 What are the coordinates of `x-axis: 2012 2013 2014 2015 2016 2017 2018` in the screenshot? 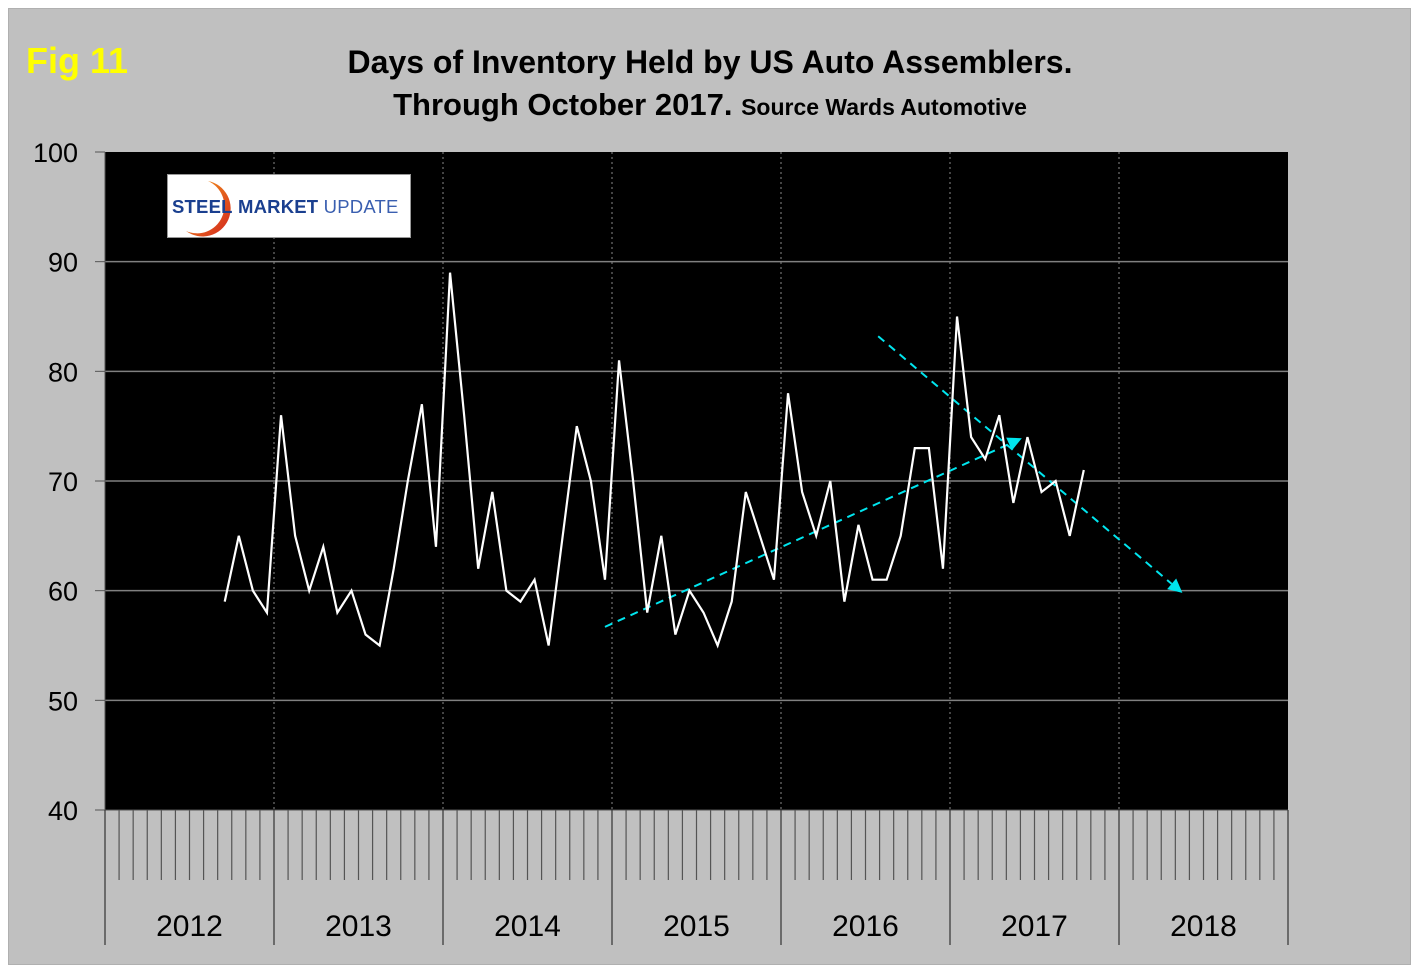 It's located at (696, 877).